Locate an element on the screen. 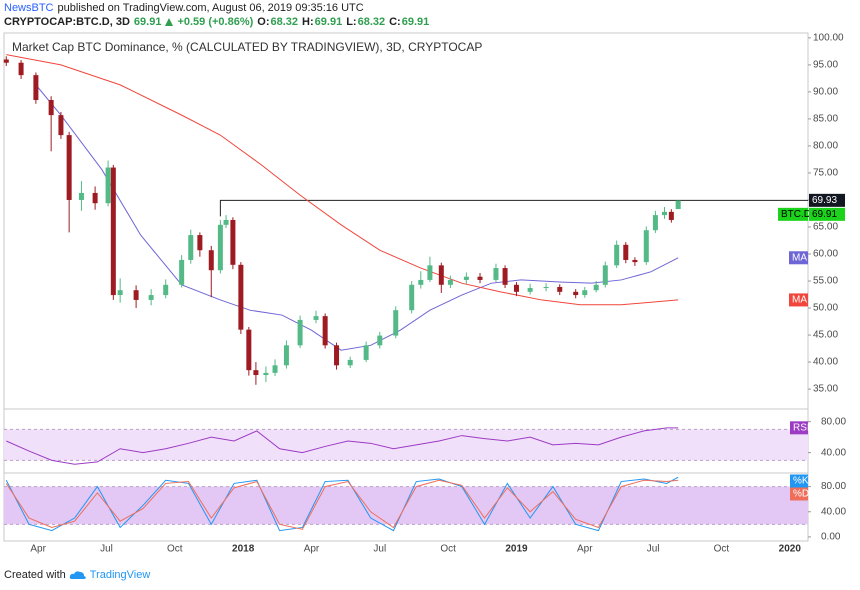 This screenshot has height=590, width=860. y-tick-label: 100.00 is located at coordinates (828, 38).